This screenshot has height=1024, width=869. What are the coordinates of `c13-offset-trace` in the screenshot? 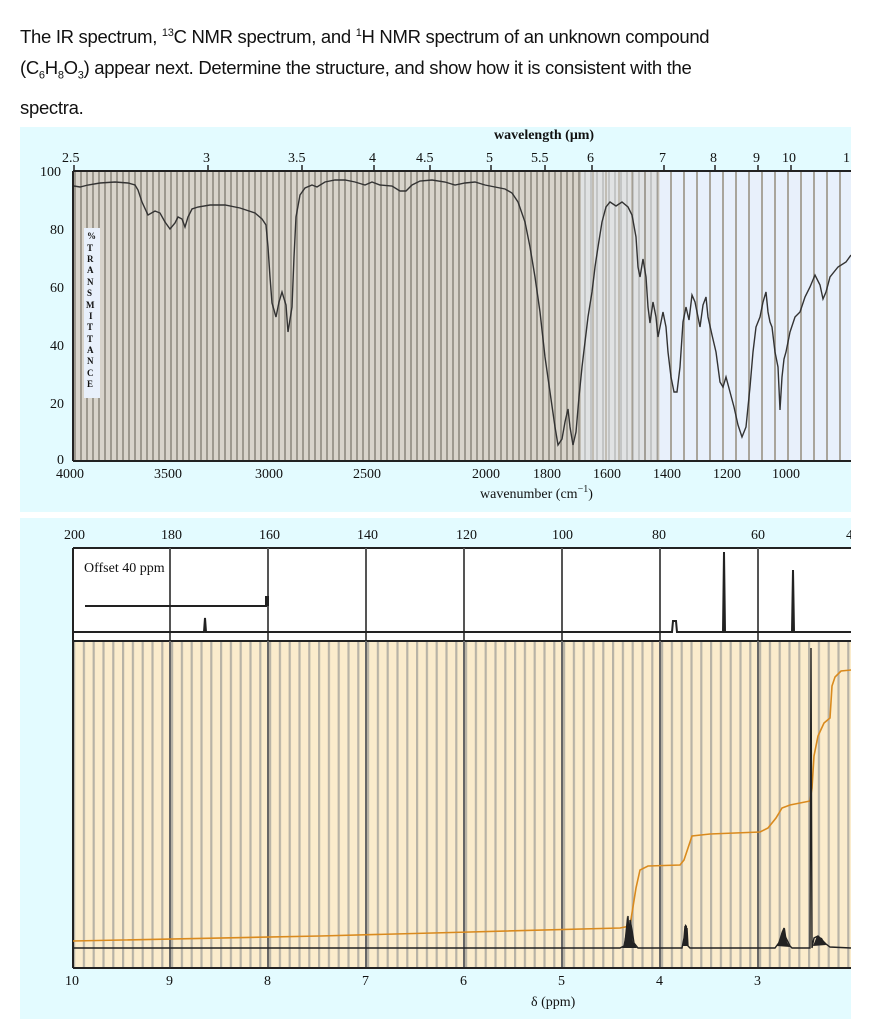 It's located at (177, 601).